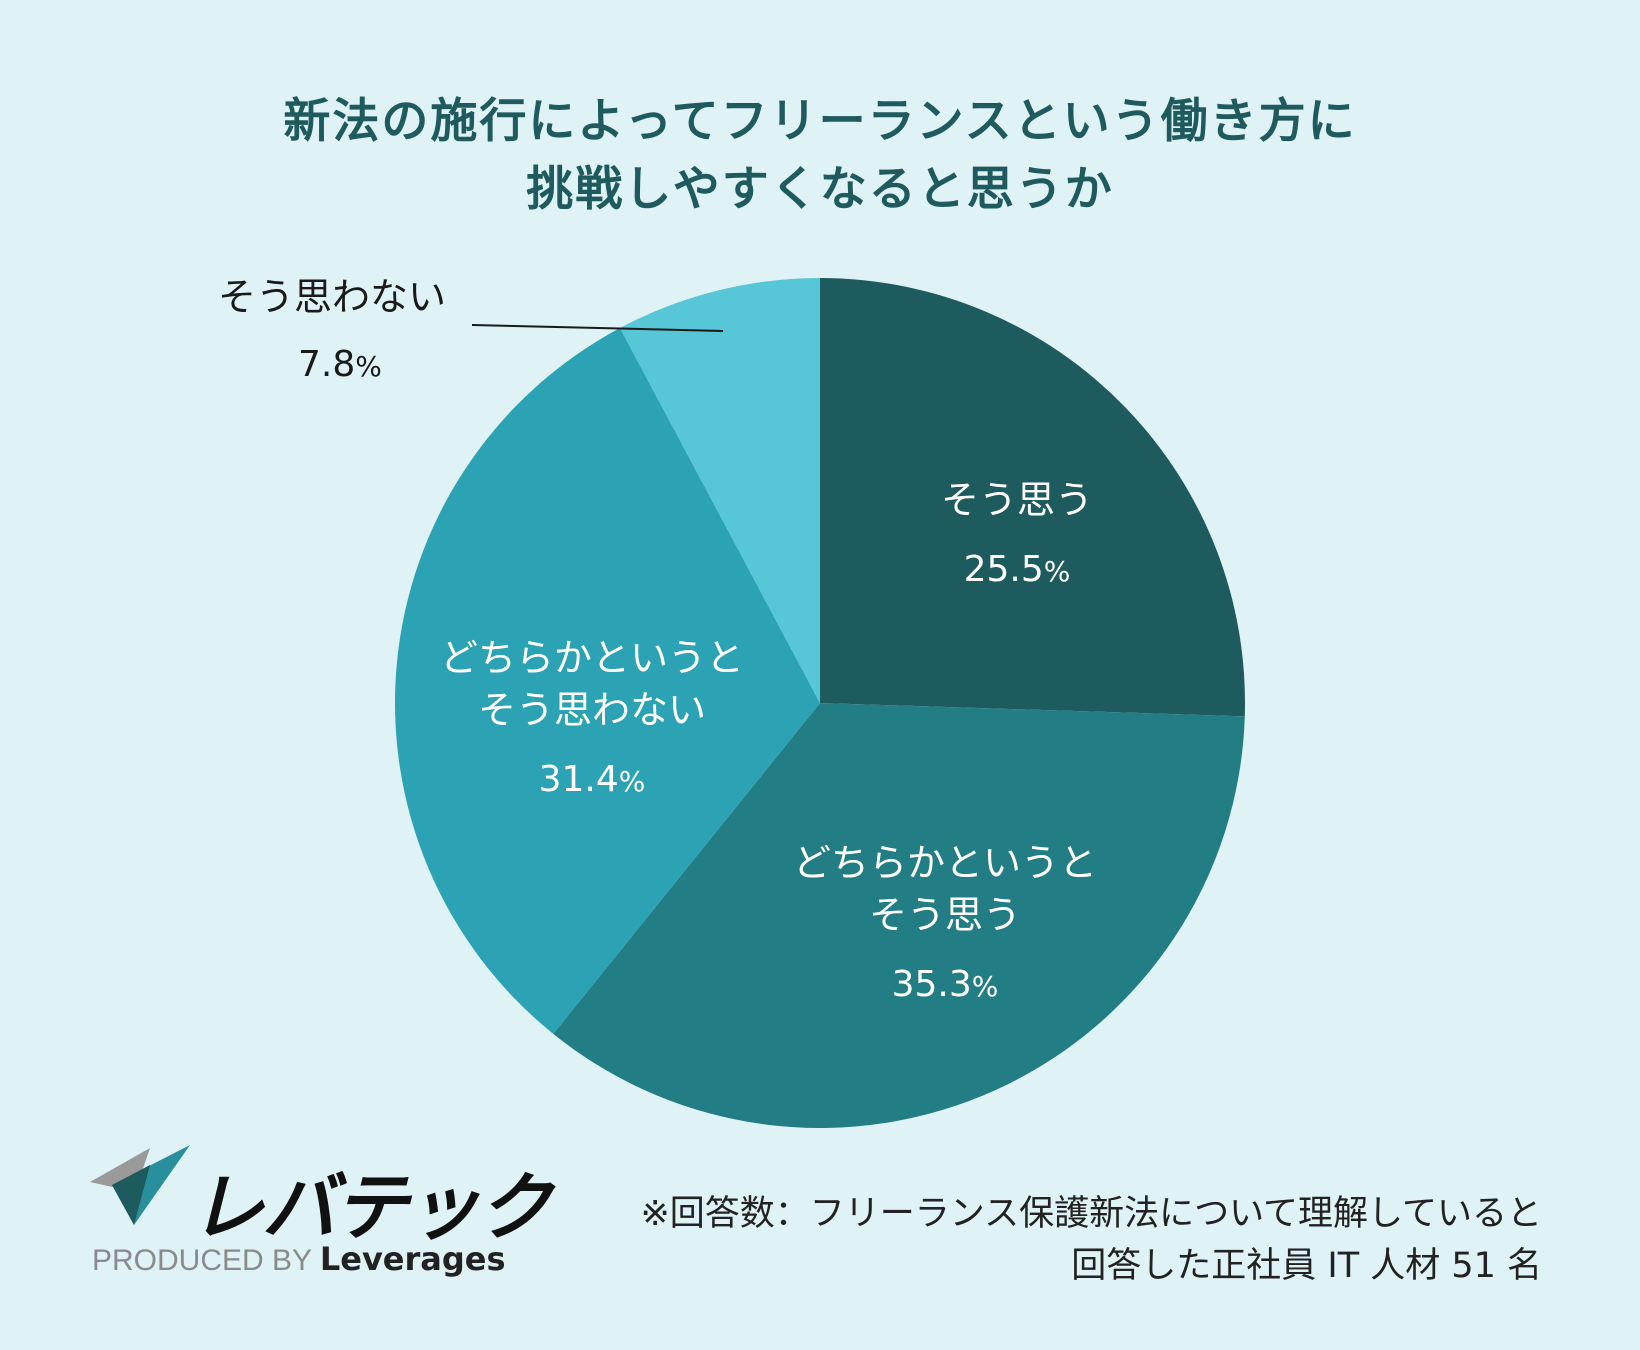 The height and width of the screenshot is (1350, 1640). I want to click on slice-value-text: 31.4%, so click(592, 779).